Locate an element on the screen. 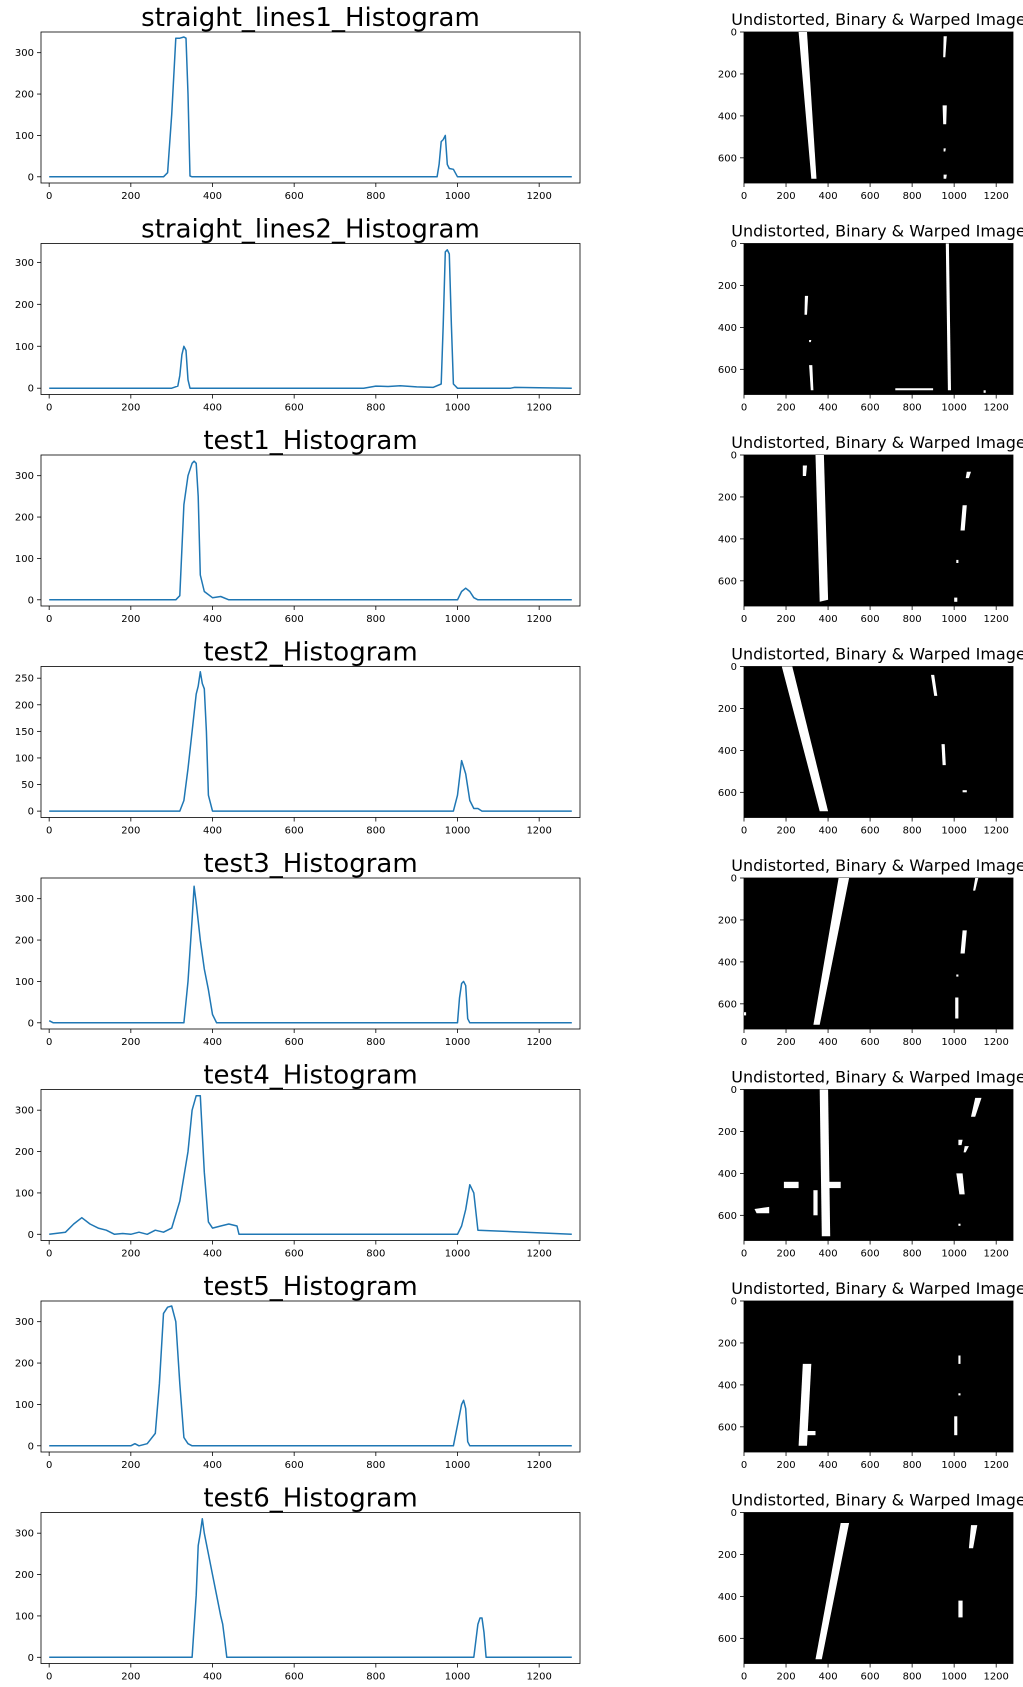 This screenshot has width=1023, height=1687. histogram-title: test1_Histogram is located at coordinates (310, 441).